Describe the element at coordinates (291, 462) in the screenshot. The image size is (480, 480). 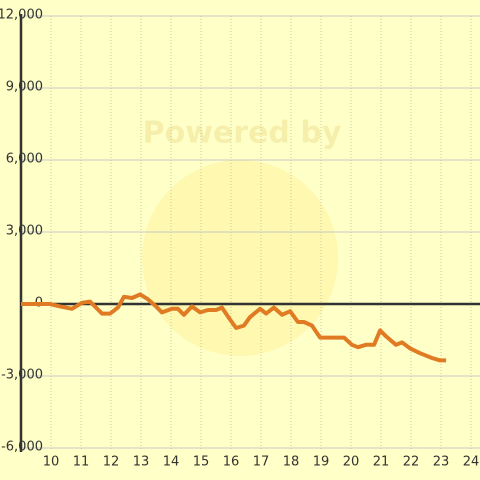
I see `x-tick-label: 18` at that location.